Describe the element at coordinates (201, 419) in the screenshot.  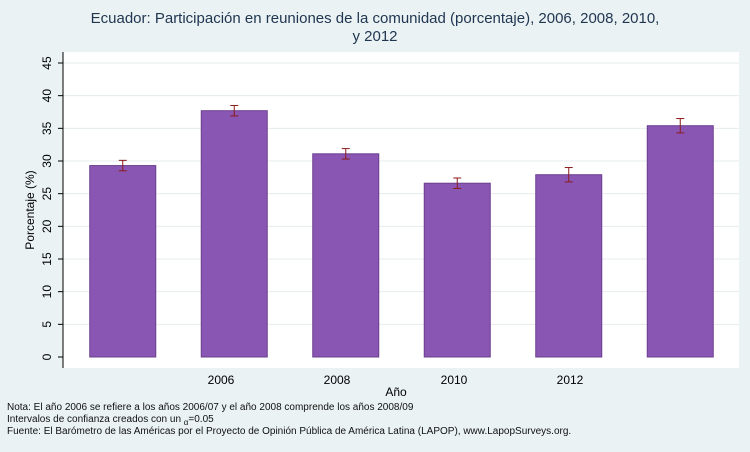
I see `note-confidence-suffix: =0.05` at that location.